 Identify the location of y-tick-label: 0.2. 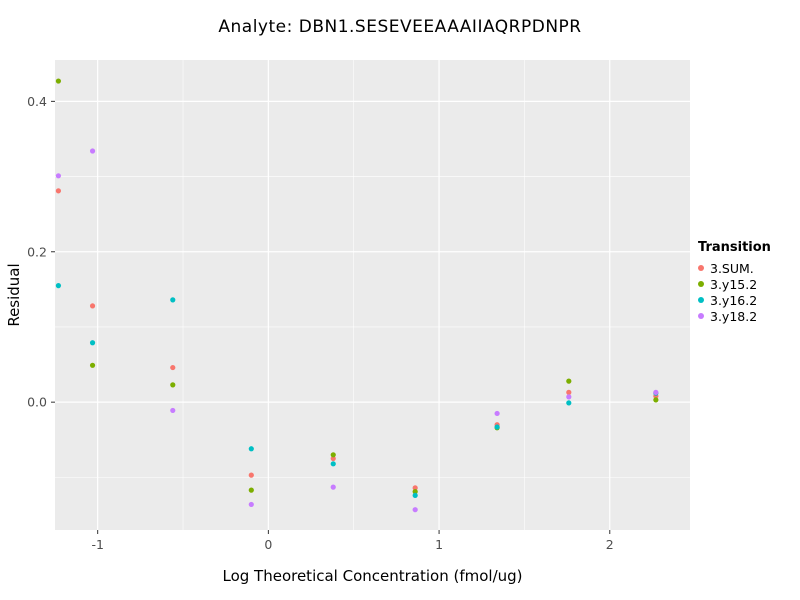
(37, 251).